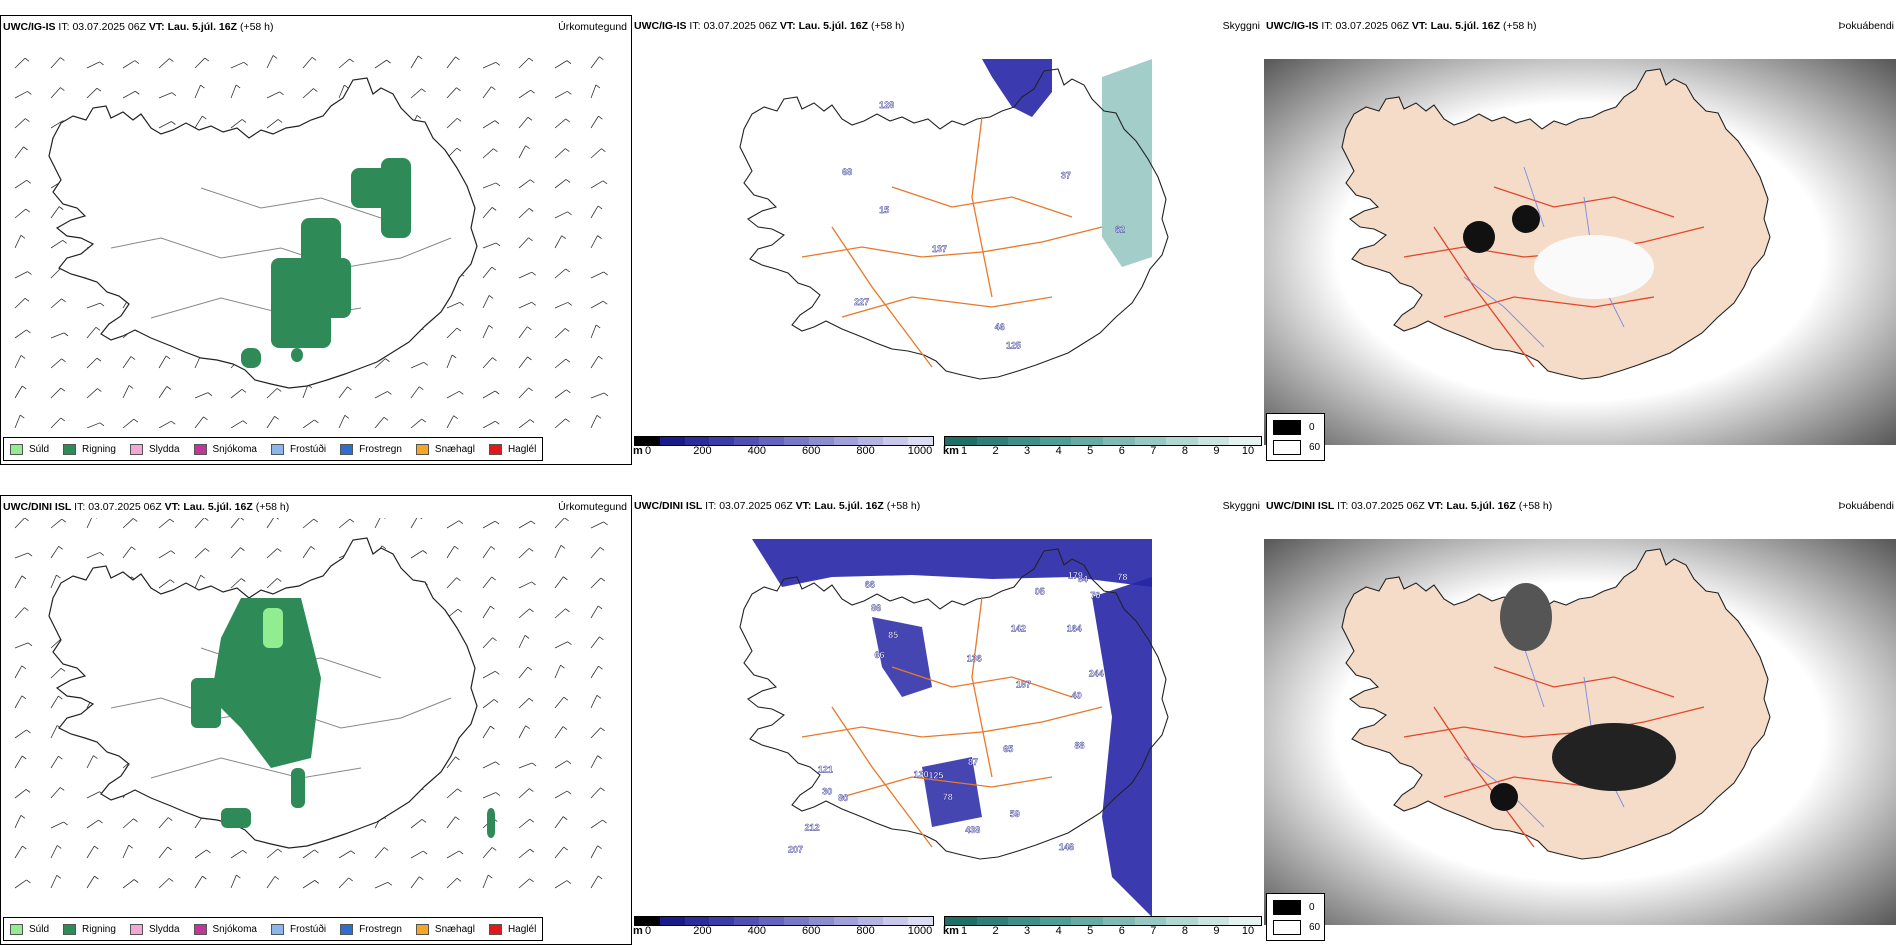 This screenshot has width=1900, height=950. I want to click on legend-item: Snjókoma, so click(225, 449).